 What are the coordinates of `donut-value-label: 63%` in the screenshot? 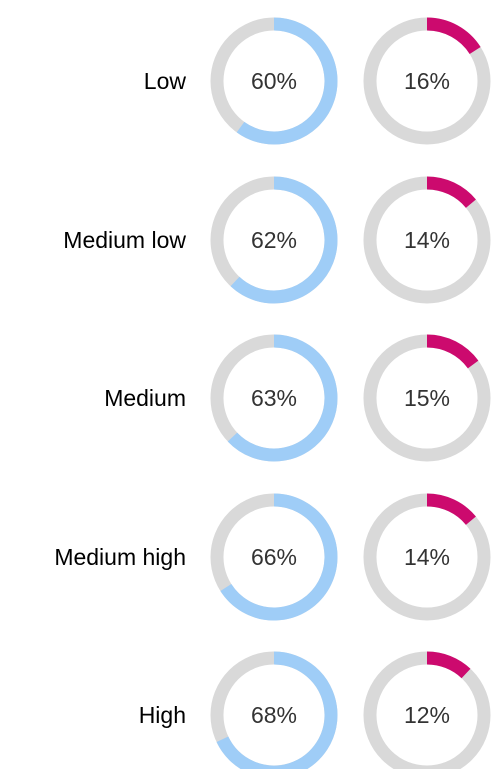 It's located at (274, 398).